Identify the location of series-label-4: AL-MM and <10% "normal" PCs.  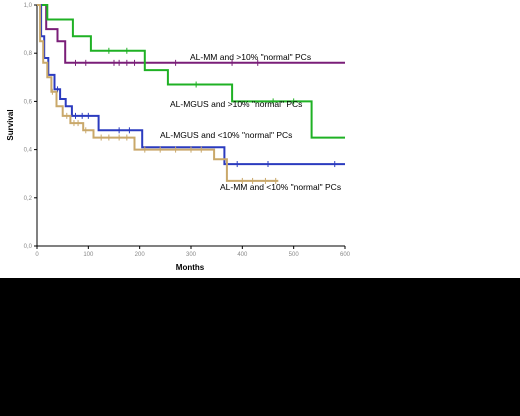
(280, 187).